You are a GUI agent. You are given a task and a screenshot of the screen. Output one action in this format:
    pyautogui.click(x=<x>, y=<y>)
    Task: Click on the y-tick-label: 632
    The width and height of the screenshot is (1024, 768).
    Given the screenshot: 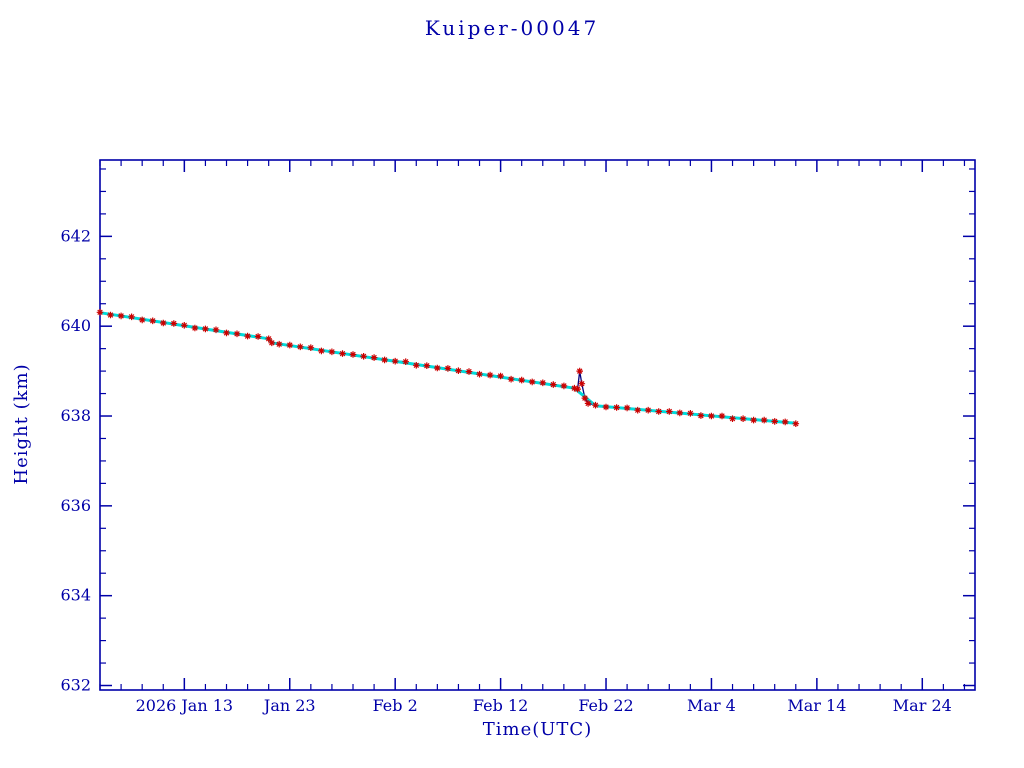 What is the action you would take?
    pyautogui.click(x=75, y=685)
    